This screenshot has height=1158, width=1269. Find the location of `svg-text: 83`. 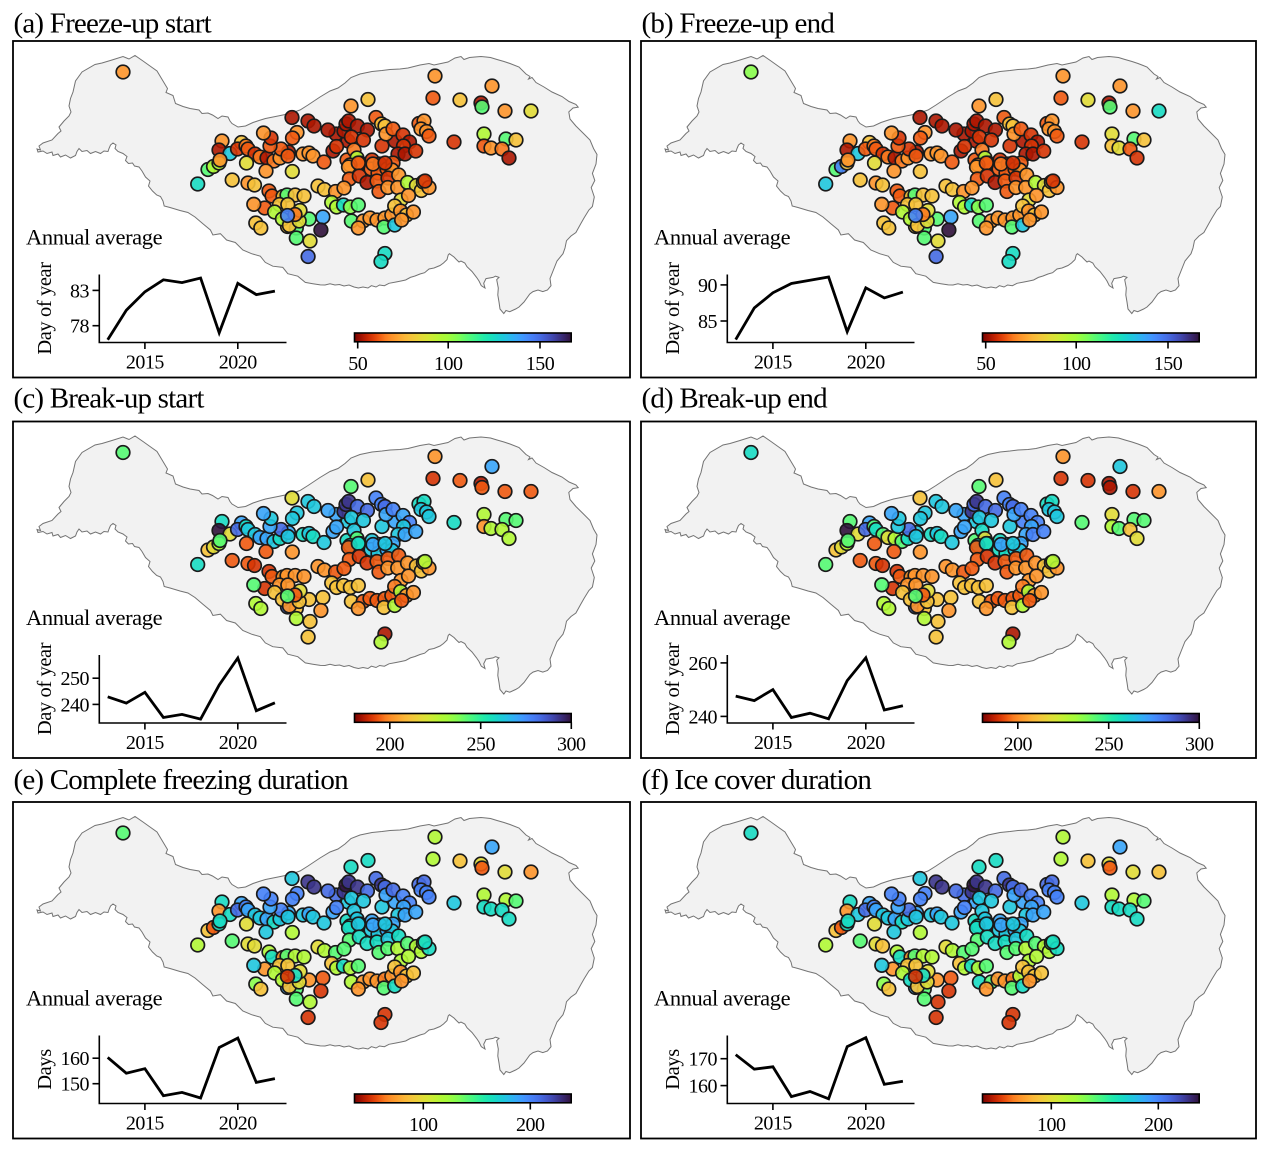

svg-text: 83 is located at coordinates (80, 291).